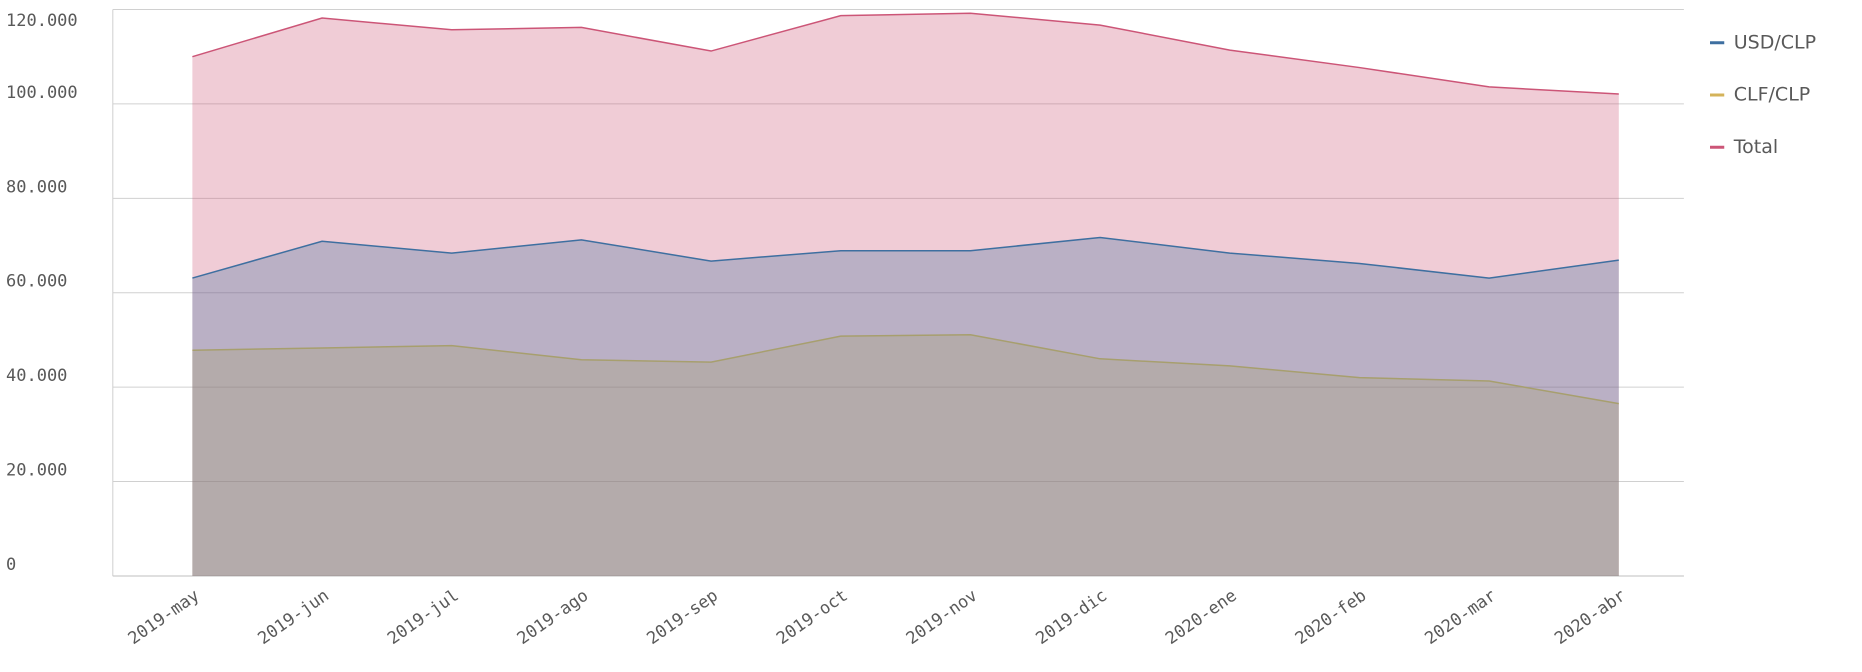  I want to click on x-tick-label: 2019-may, so click(164, 617).